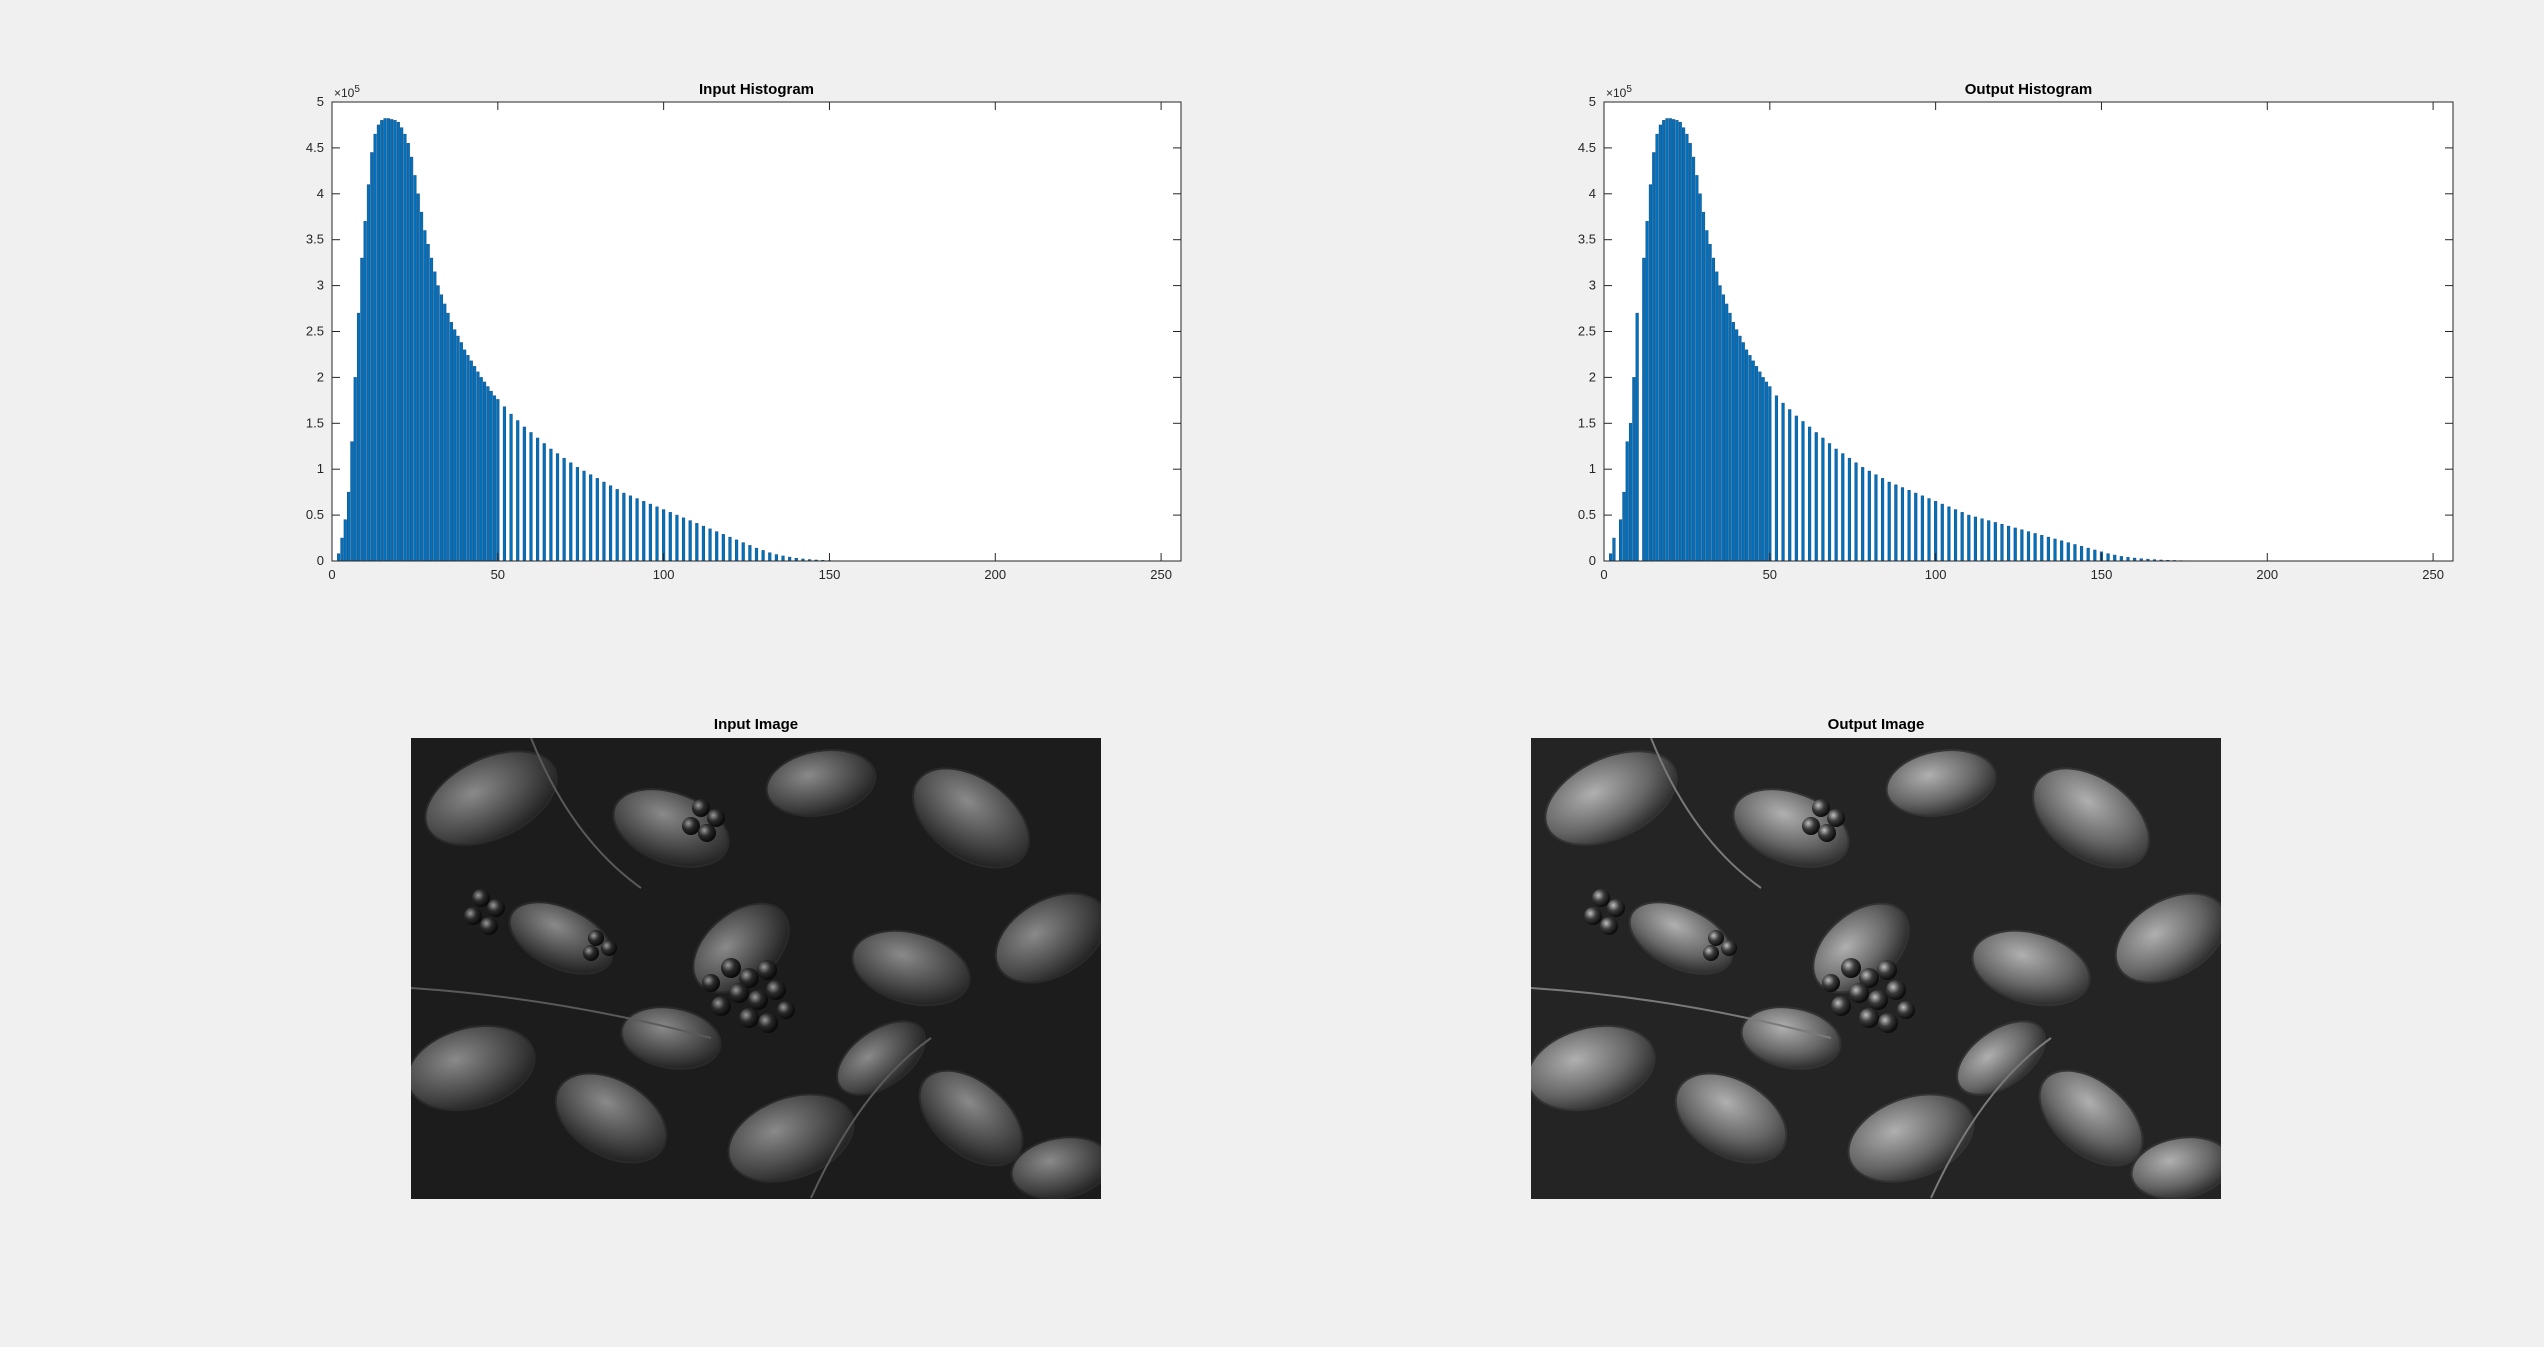 The image size is (2544, 1347). What do you see at coordinates (756, 89) in the screenshot?
I see `0-title: Input Histogram` at bounding box center [756, 89].